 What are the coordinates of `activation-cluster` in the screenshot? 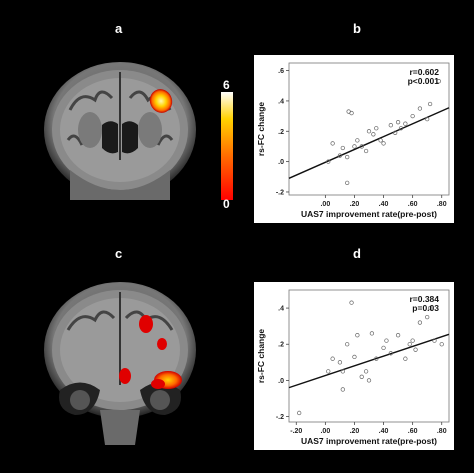 It's located at (161, 101).